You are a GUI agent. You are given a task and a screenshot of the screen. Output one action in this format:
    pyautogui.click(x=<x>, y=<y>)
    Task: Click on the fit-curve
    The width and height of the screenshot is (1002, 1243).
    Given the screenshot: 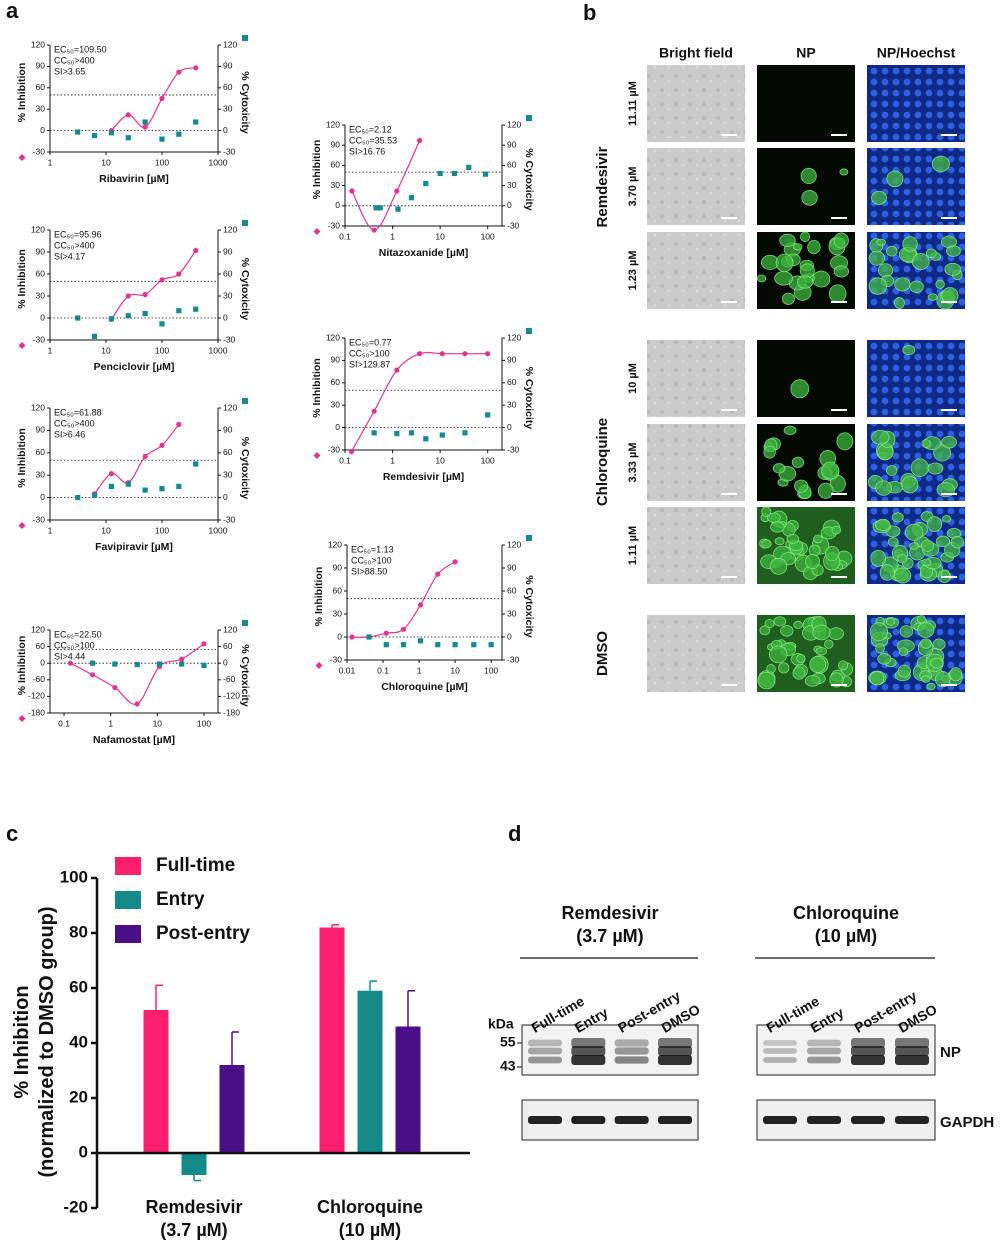 What is the action you would take?
    pyautogui.click(x=153, y=99)
    